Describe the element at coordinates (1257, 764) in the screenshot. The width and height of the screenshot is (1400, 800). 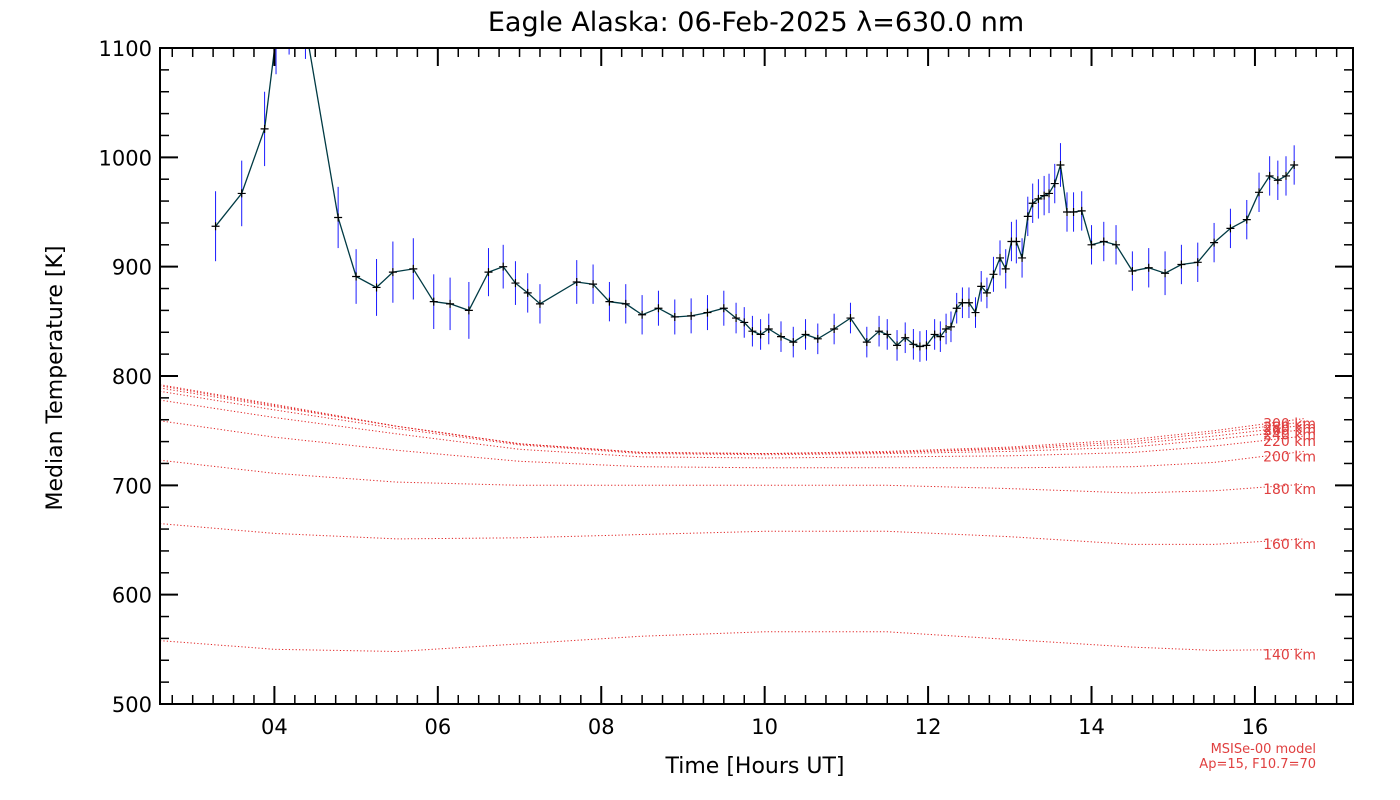
I see `model-params-note: Ap=15, F10.7=70` at that location.